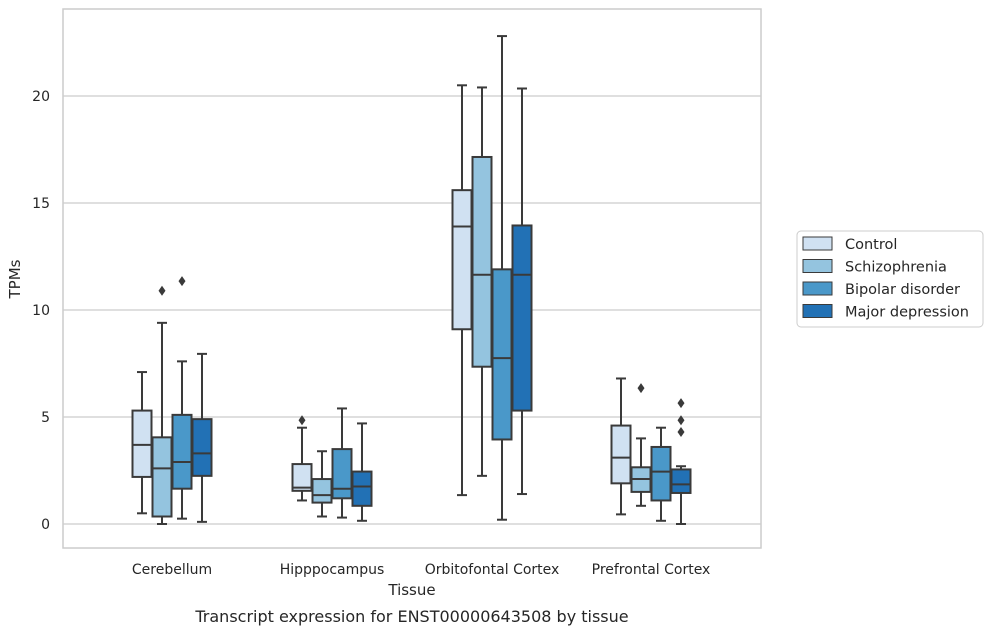 The height and width of the screenshot is (634, 993). I want to click on y-tick-labels: 0 5 10 15 20, so click(41, 311).